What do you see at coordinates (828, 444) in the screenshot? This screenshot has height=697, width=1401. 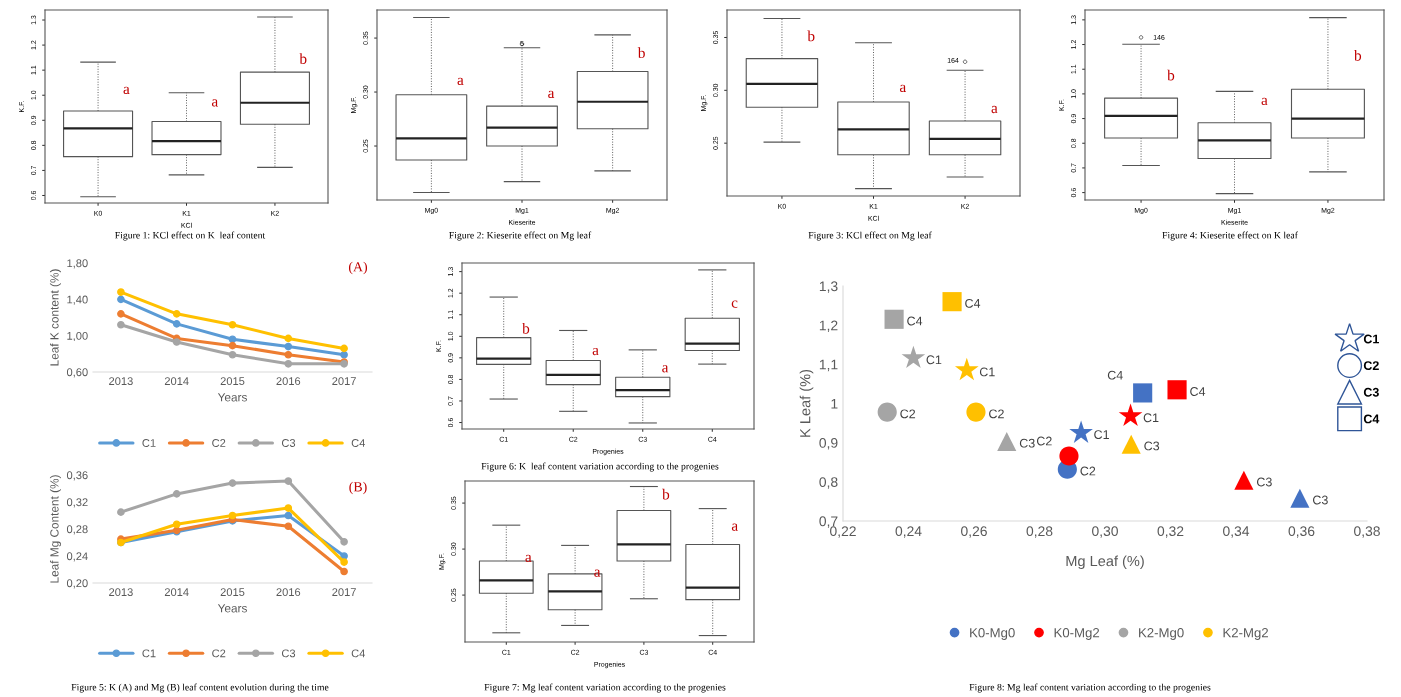 I see `y-tick-label: 0,9` at bounding box center [828, 444].